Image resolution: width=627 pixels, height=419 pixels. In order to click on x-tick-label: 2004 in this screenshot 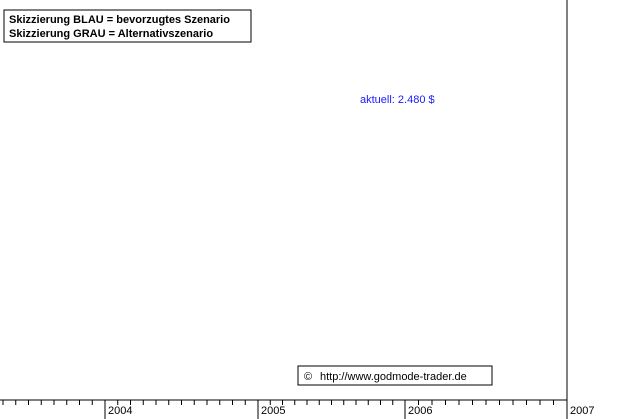, I will do `click(120, 411)`.